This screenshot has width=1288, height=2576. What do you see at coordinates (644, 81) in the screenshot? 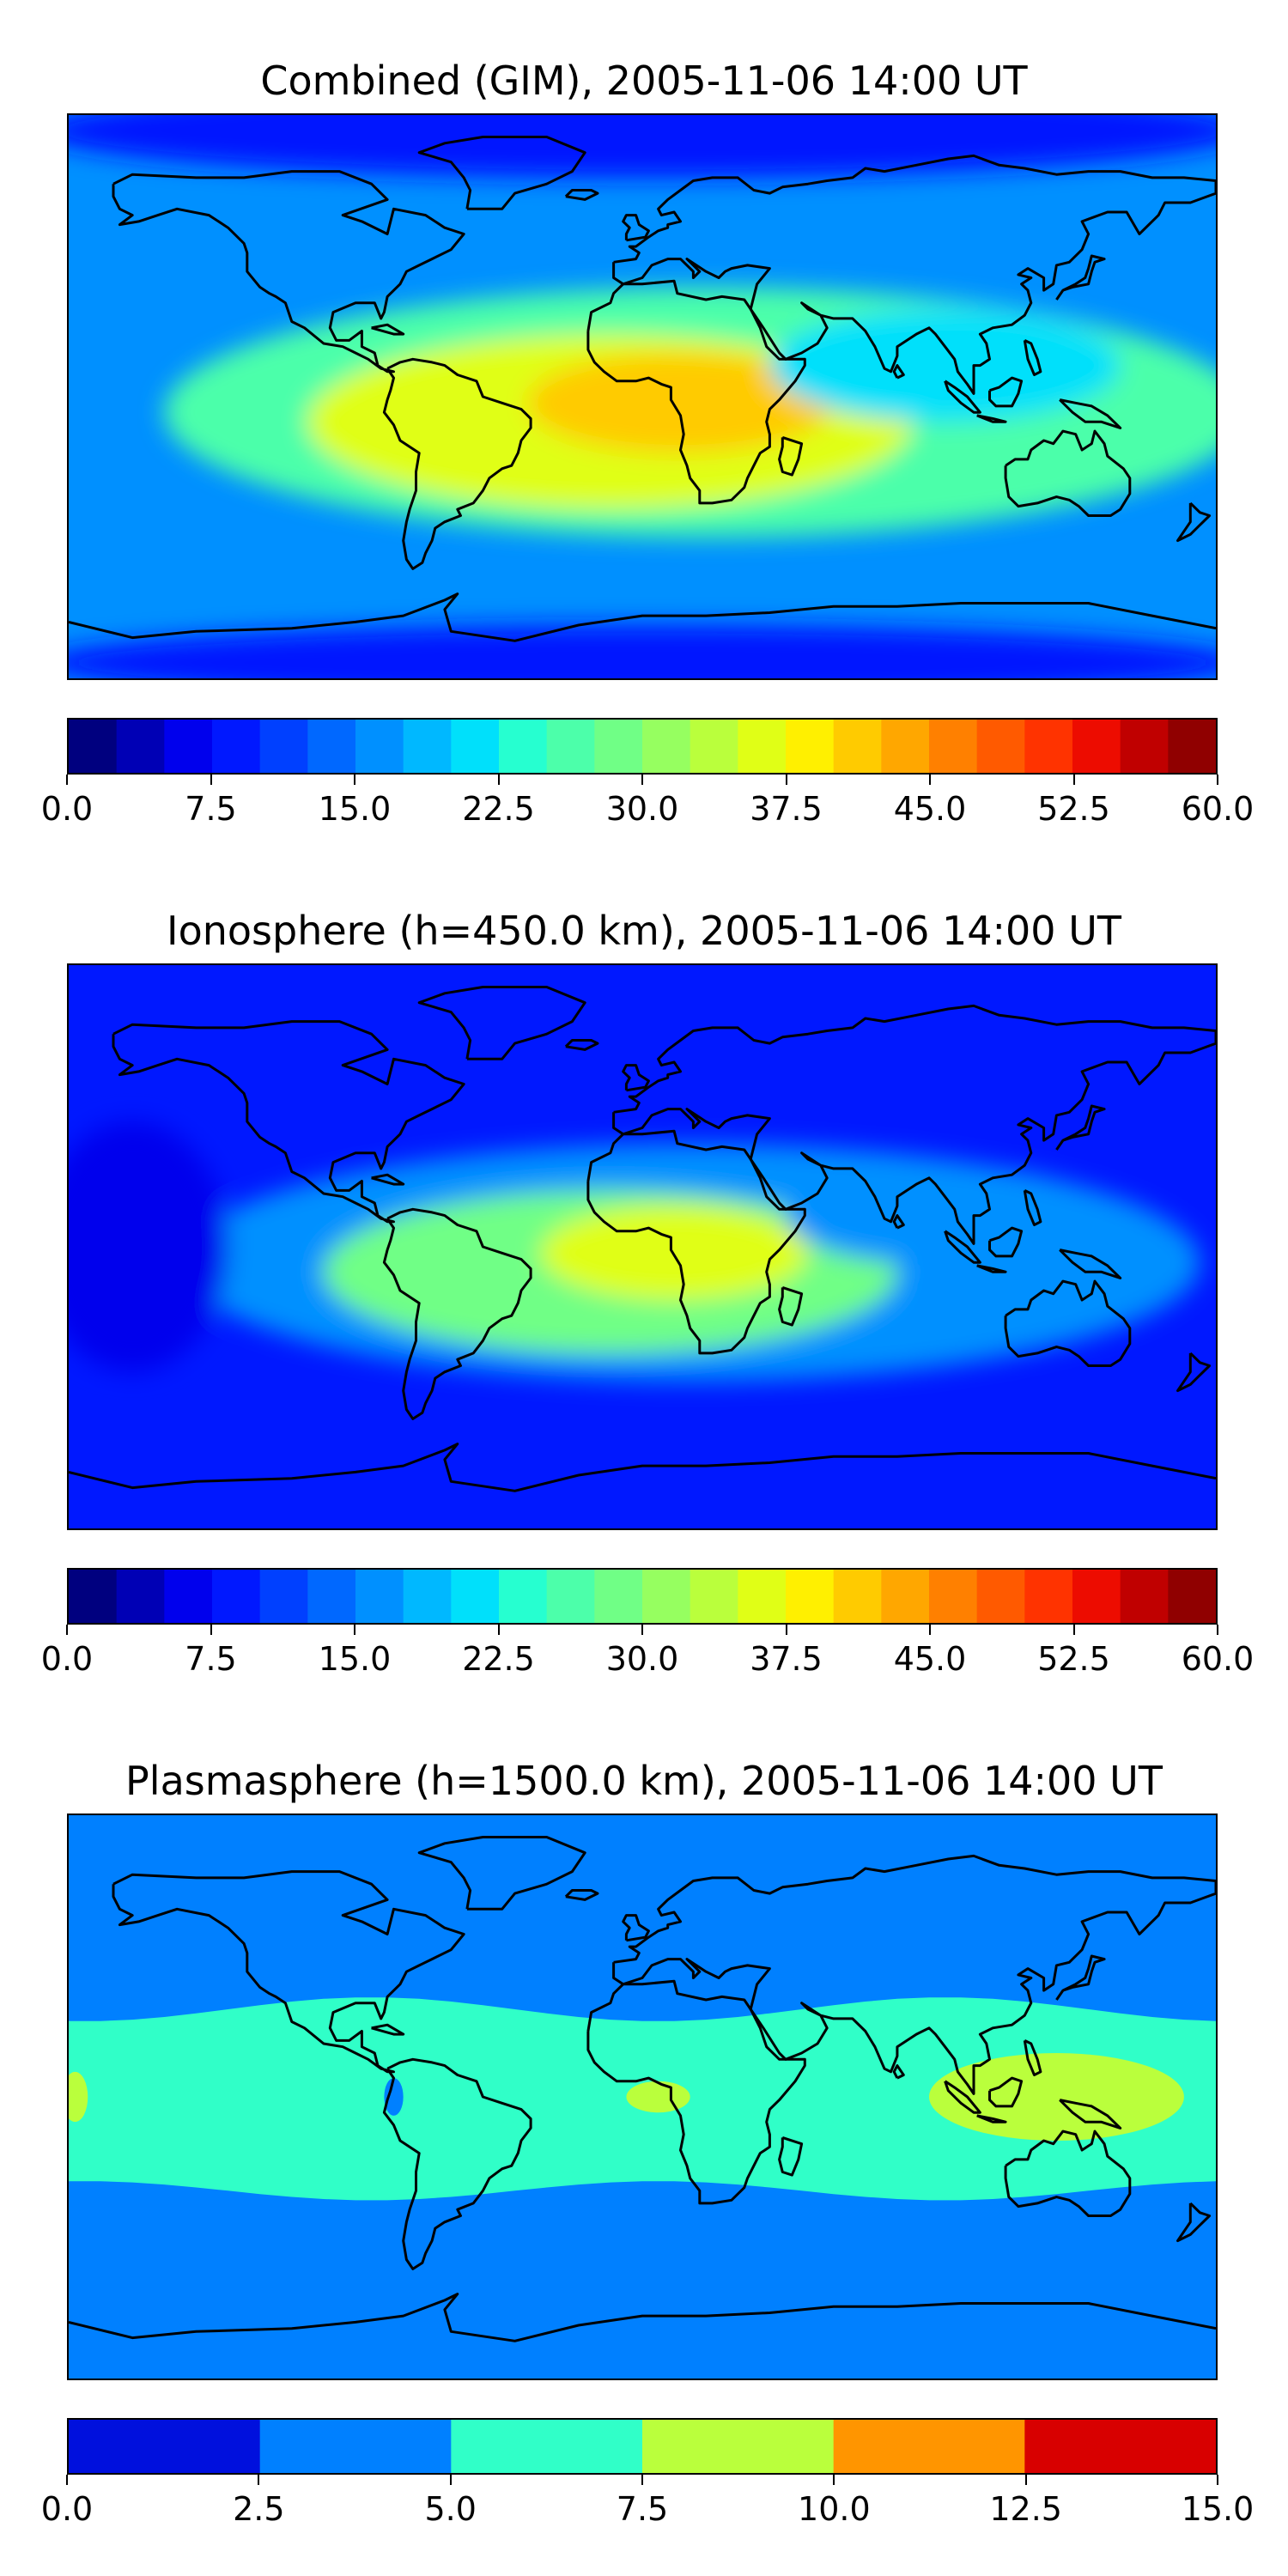
I see `chart-title: Combined (GIM), 2005-11-06 14:00 UT` at bounding box center [644, 81].